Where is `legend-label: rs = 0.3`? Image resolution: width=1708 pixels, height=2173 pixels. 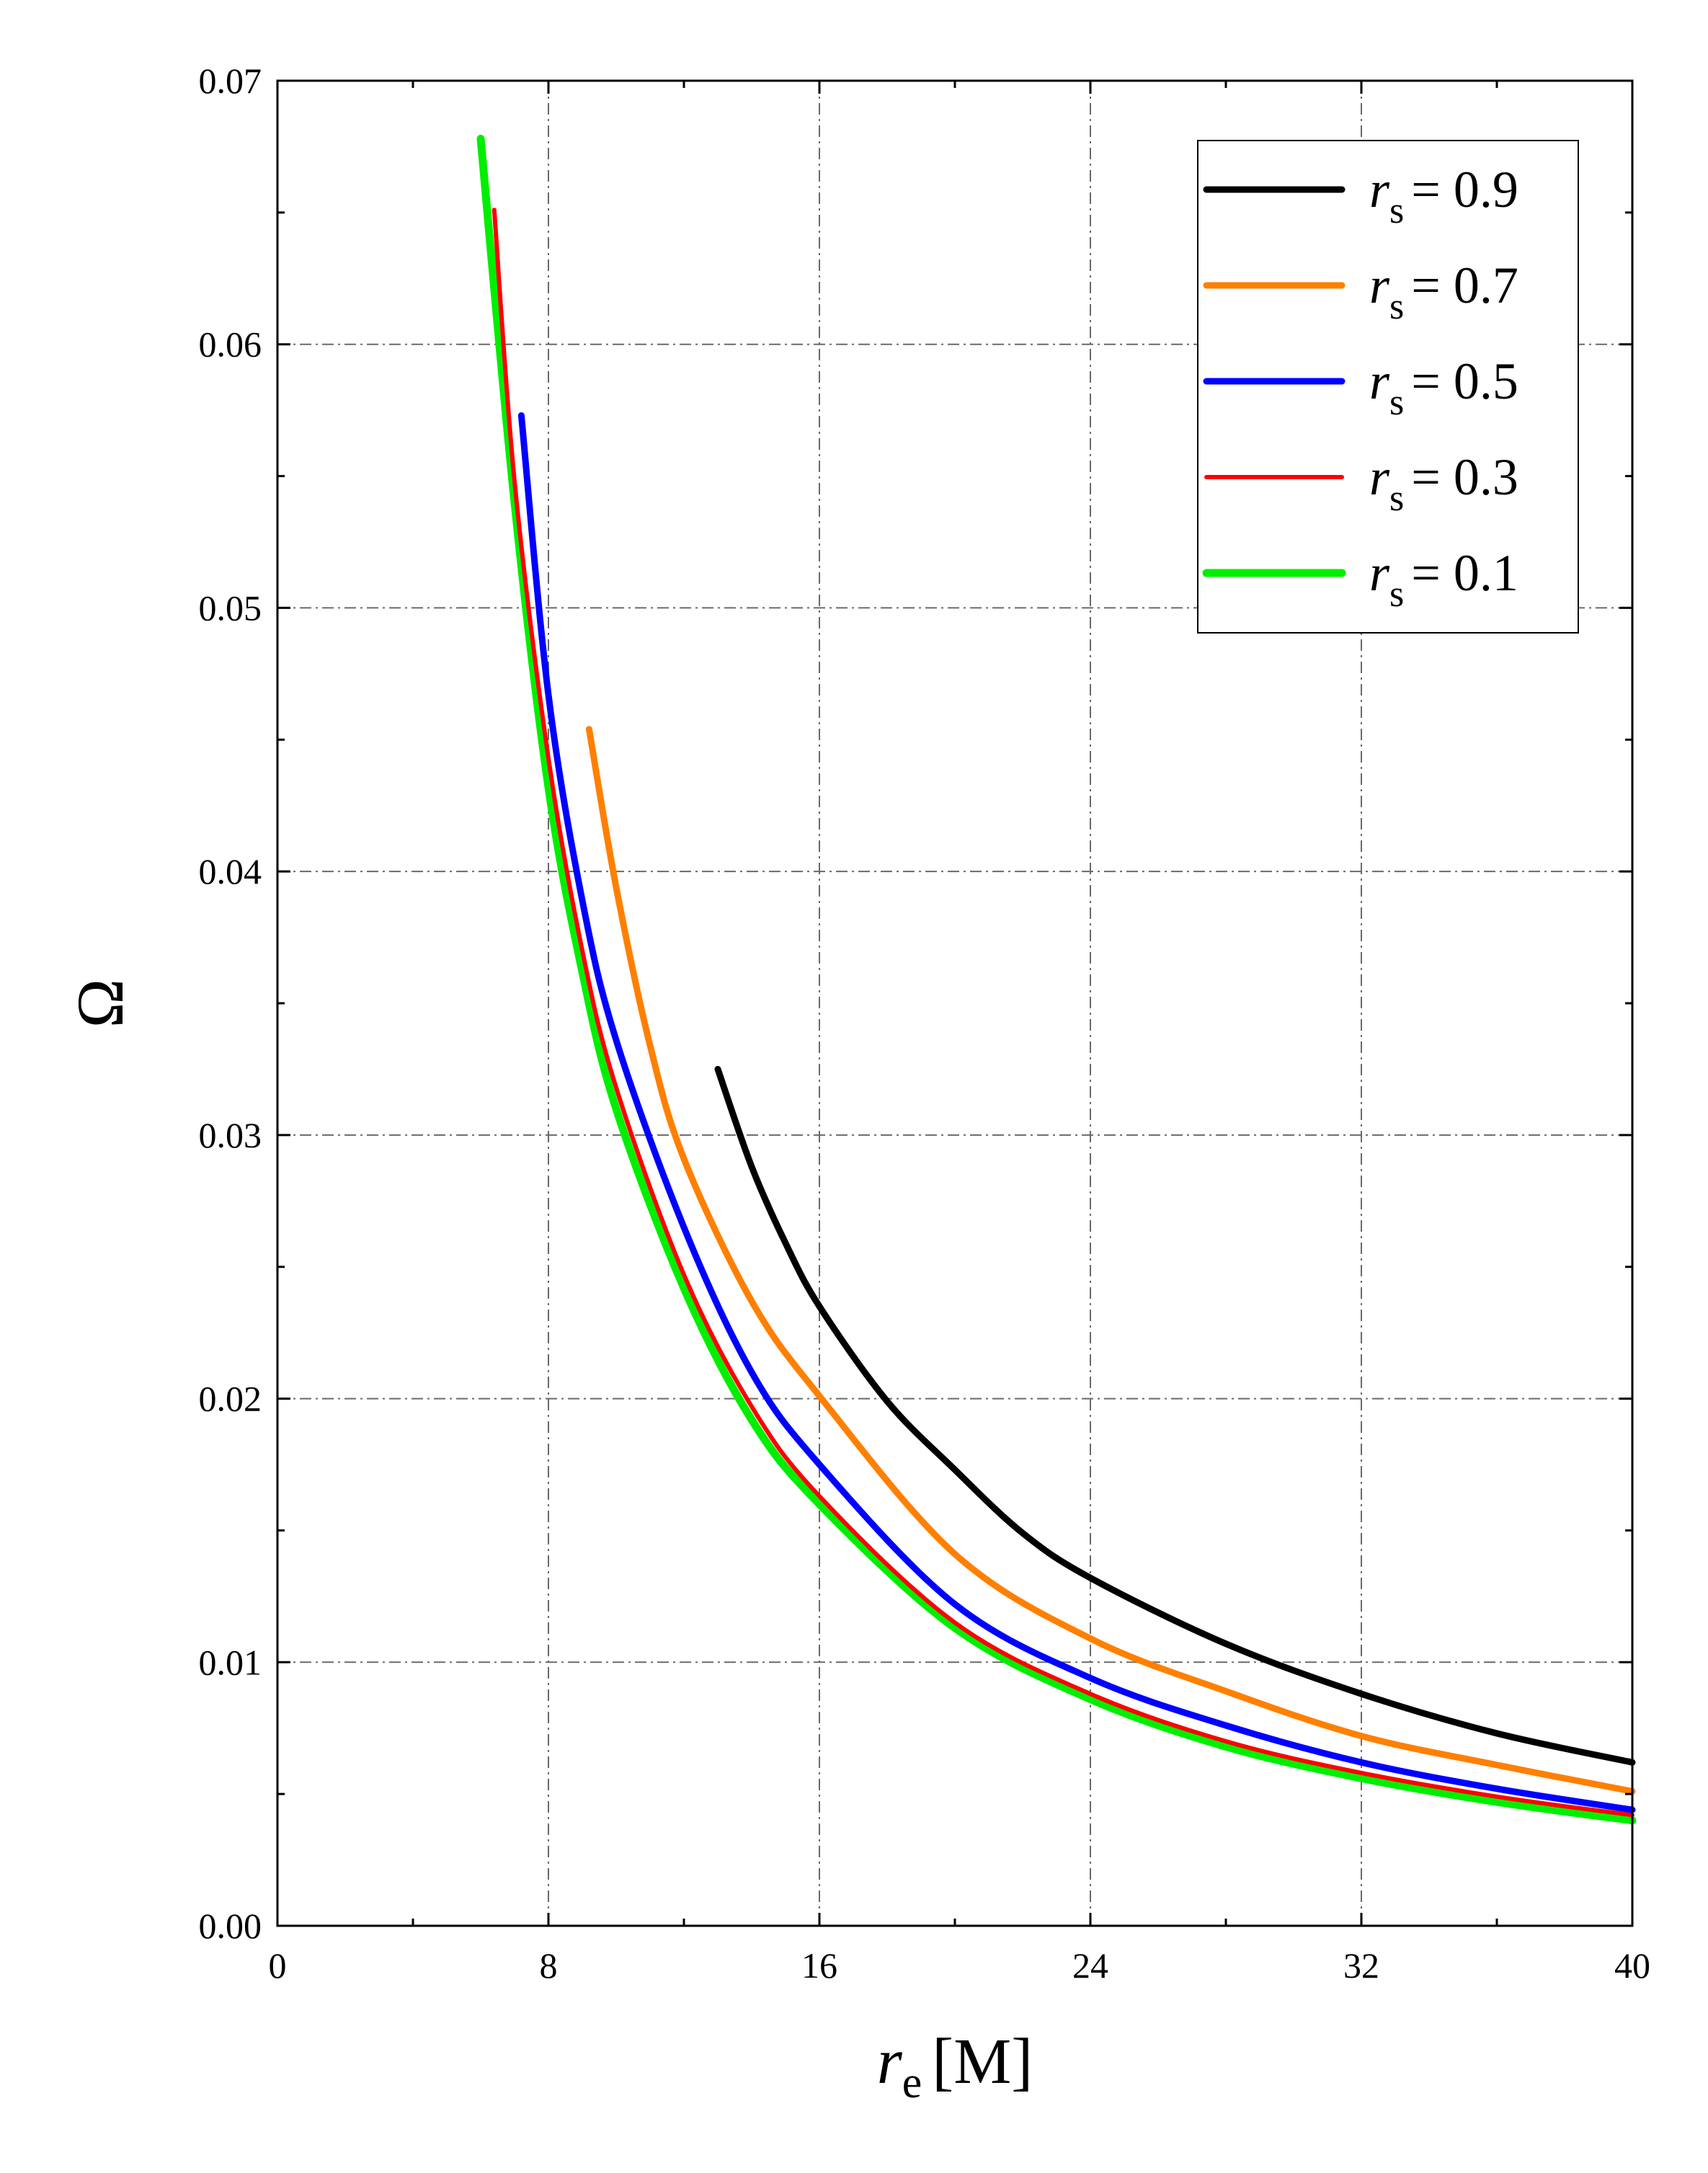
legend-label: rs = 0.3 is located at coordinates (1443, 484).